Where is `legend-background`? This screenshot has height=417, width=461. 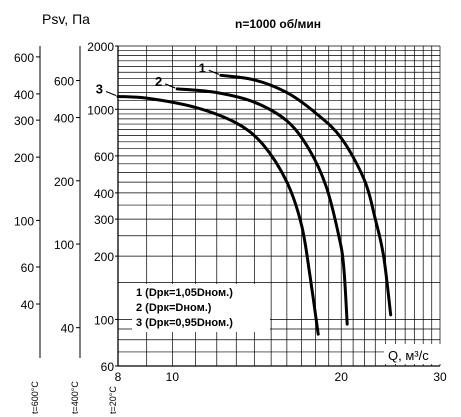 legend-background is located at coordinates (201, 308).